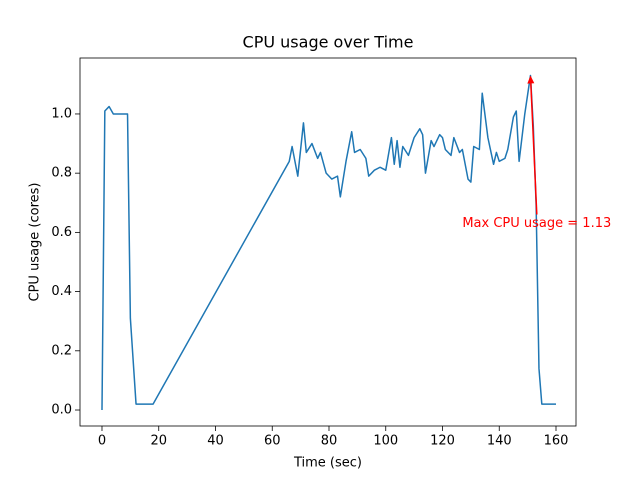 This screenshot has width=640, height=480. What do you see at coordinates (534, 149) in the screenshot?
I see `annotation-arrow` at bounding box center [534, 149].